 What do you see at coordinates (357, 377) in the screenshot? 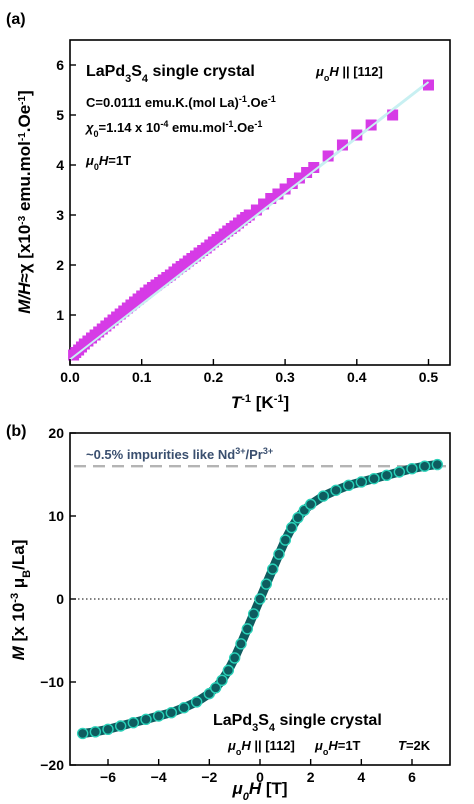
I see `x-tick-label: 0.4` at bounding box center [357, 377].